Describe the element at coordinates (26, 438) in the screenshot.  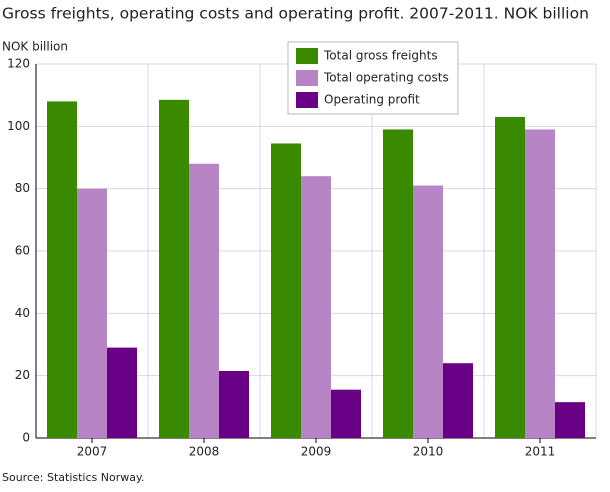
I see `y-tick-label: 0` at that location.